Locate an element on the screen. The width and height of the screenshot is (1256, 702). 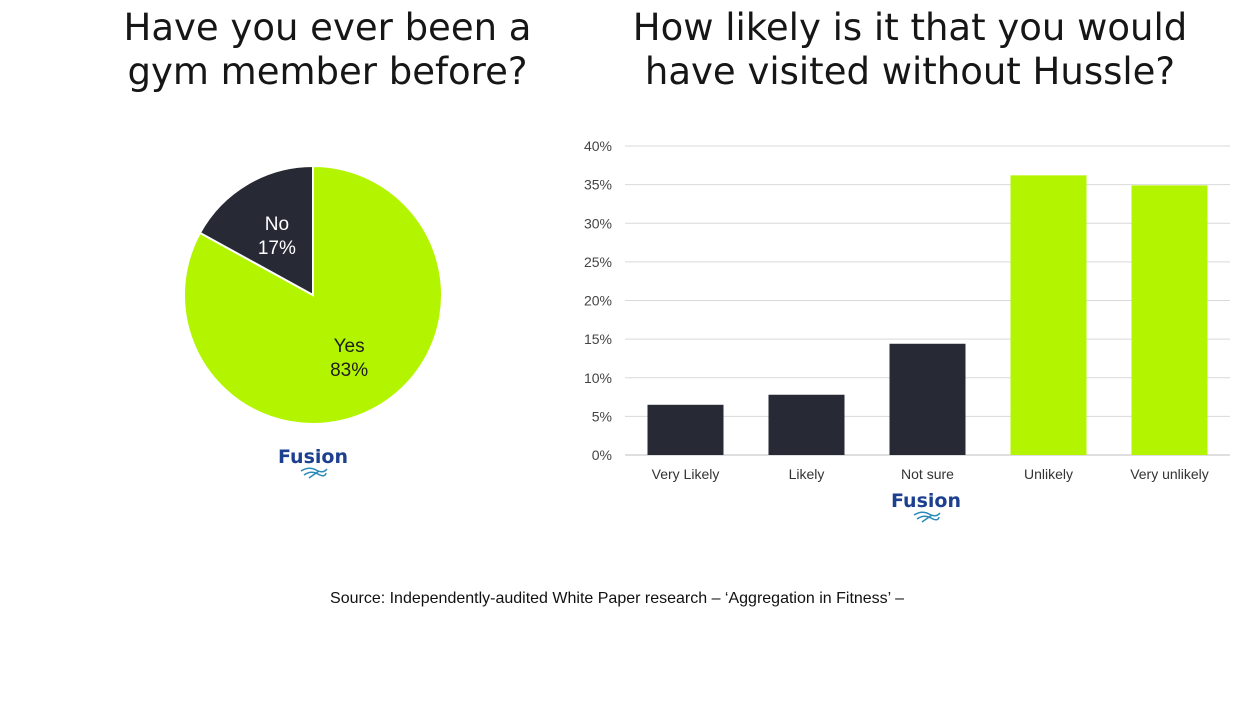
pie-slice-no is located at coordinates (256, 230).